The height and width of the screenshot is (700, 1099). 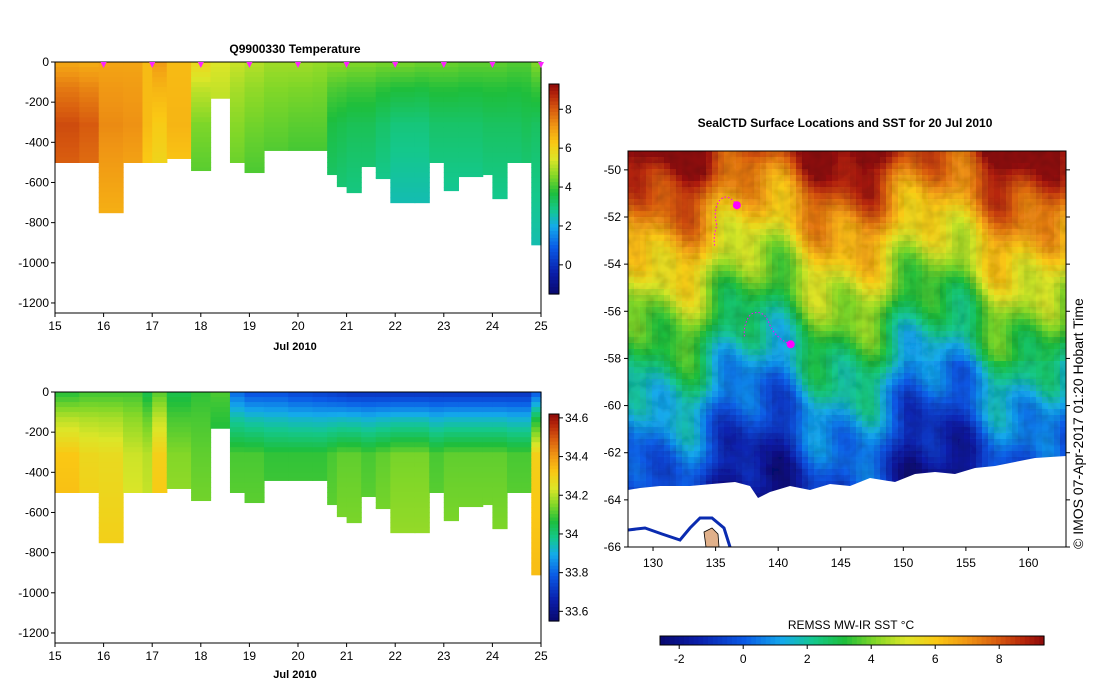 What do you see at coordinates (294, 675) in the screenshot?
I see `salinity-x-label: Jul 2010` at bounding box center [294, 675].